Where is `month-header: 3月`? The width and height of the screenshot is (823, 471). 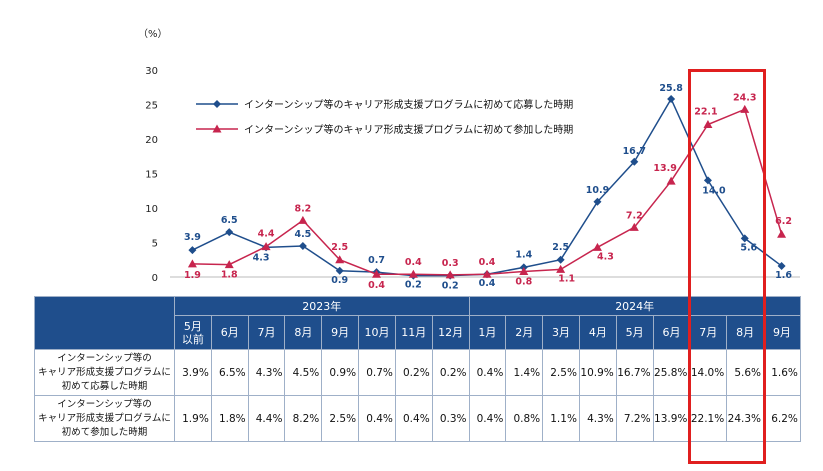
month-header: 3月 is located at coordinates (561, 332).